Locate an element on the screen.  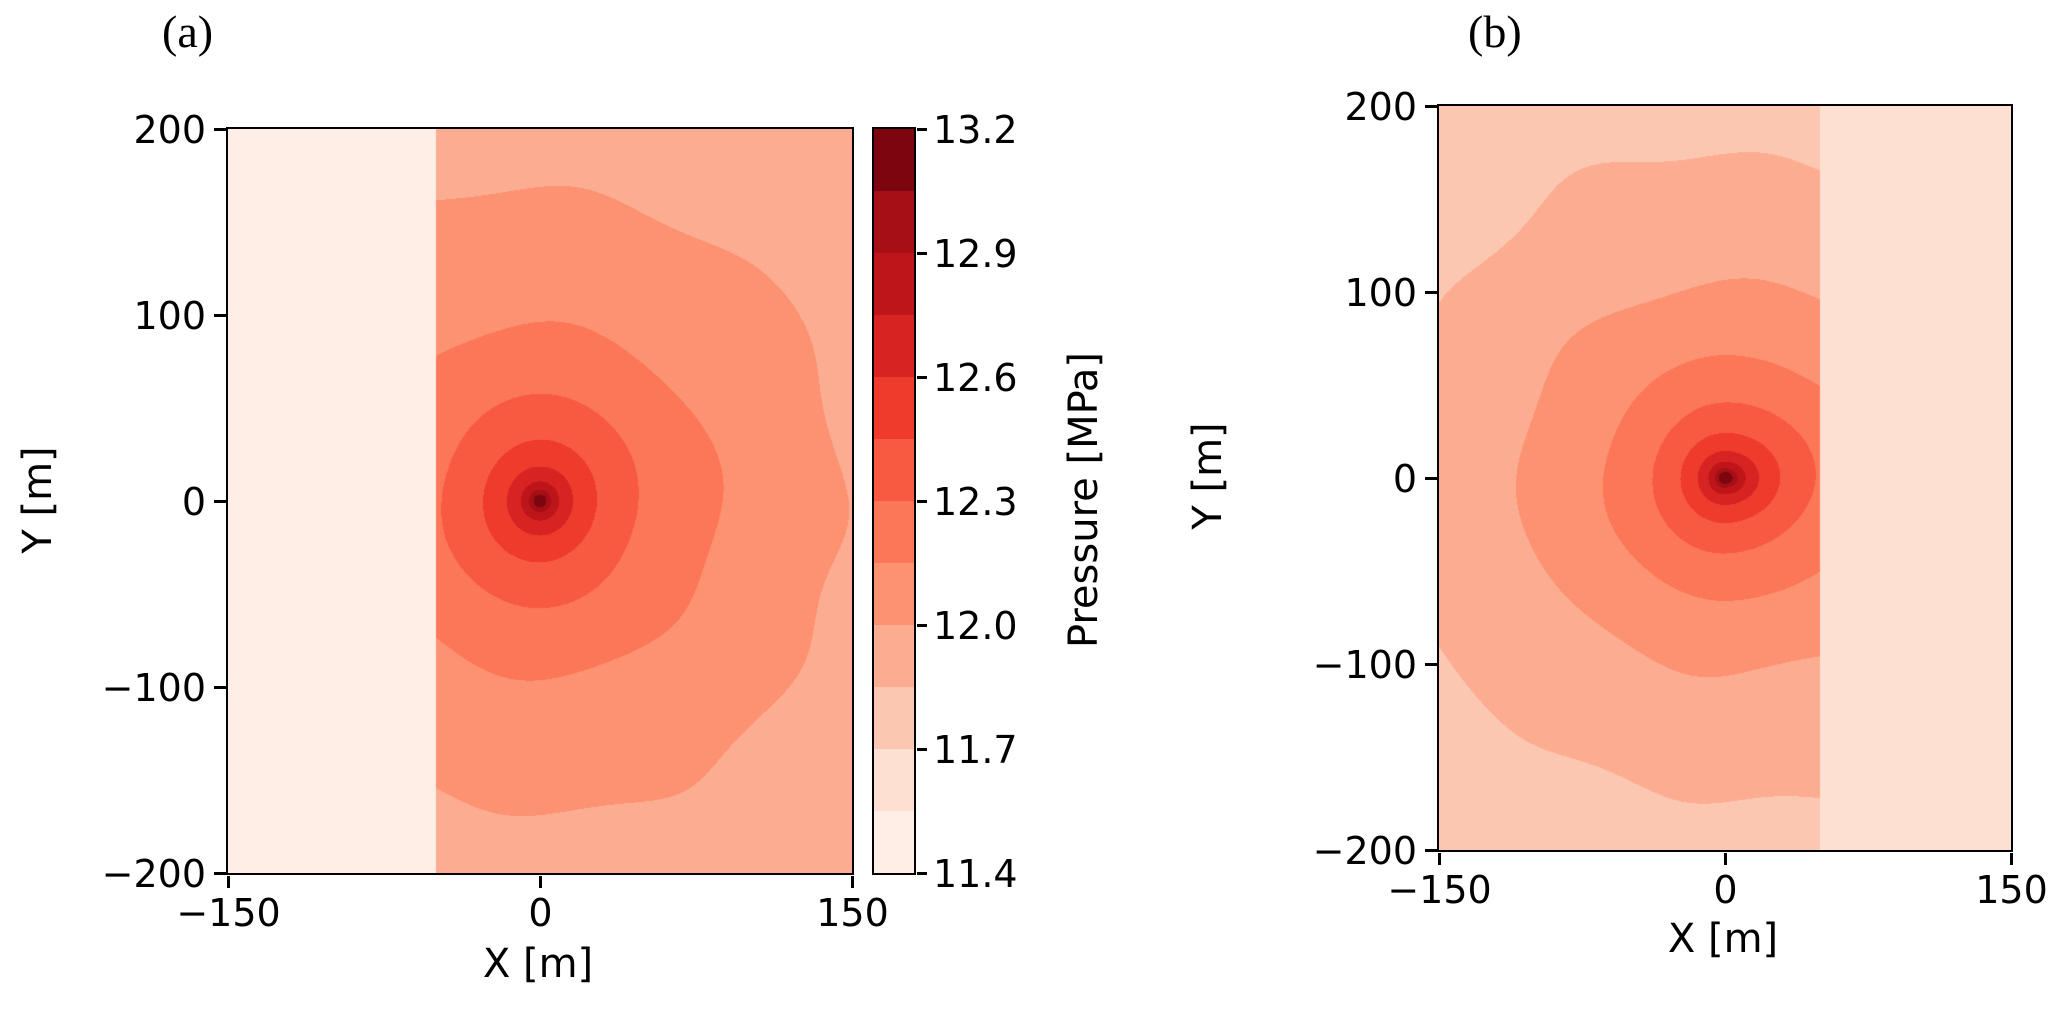
colorbar is located at coordinates (894, 501).